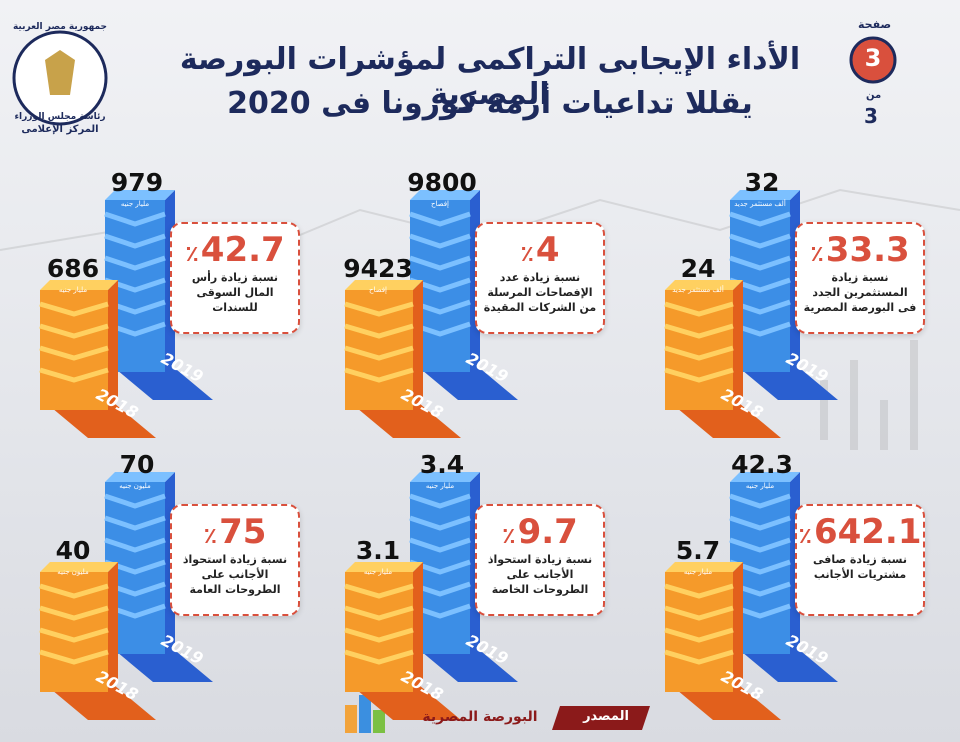 The image size is (960, 742). What do you see at coordinates (135, 486) in the screenshot?
I see `unit-2019: مليون جنيه` at bounding box center [135, 486].